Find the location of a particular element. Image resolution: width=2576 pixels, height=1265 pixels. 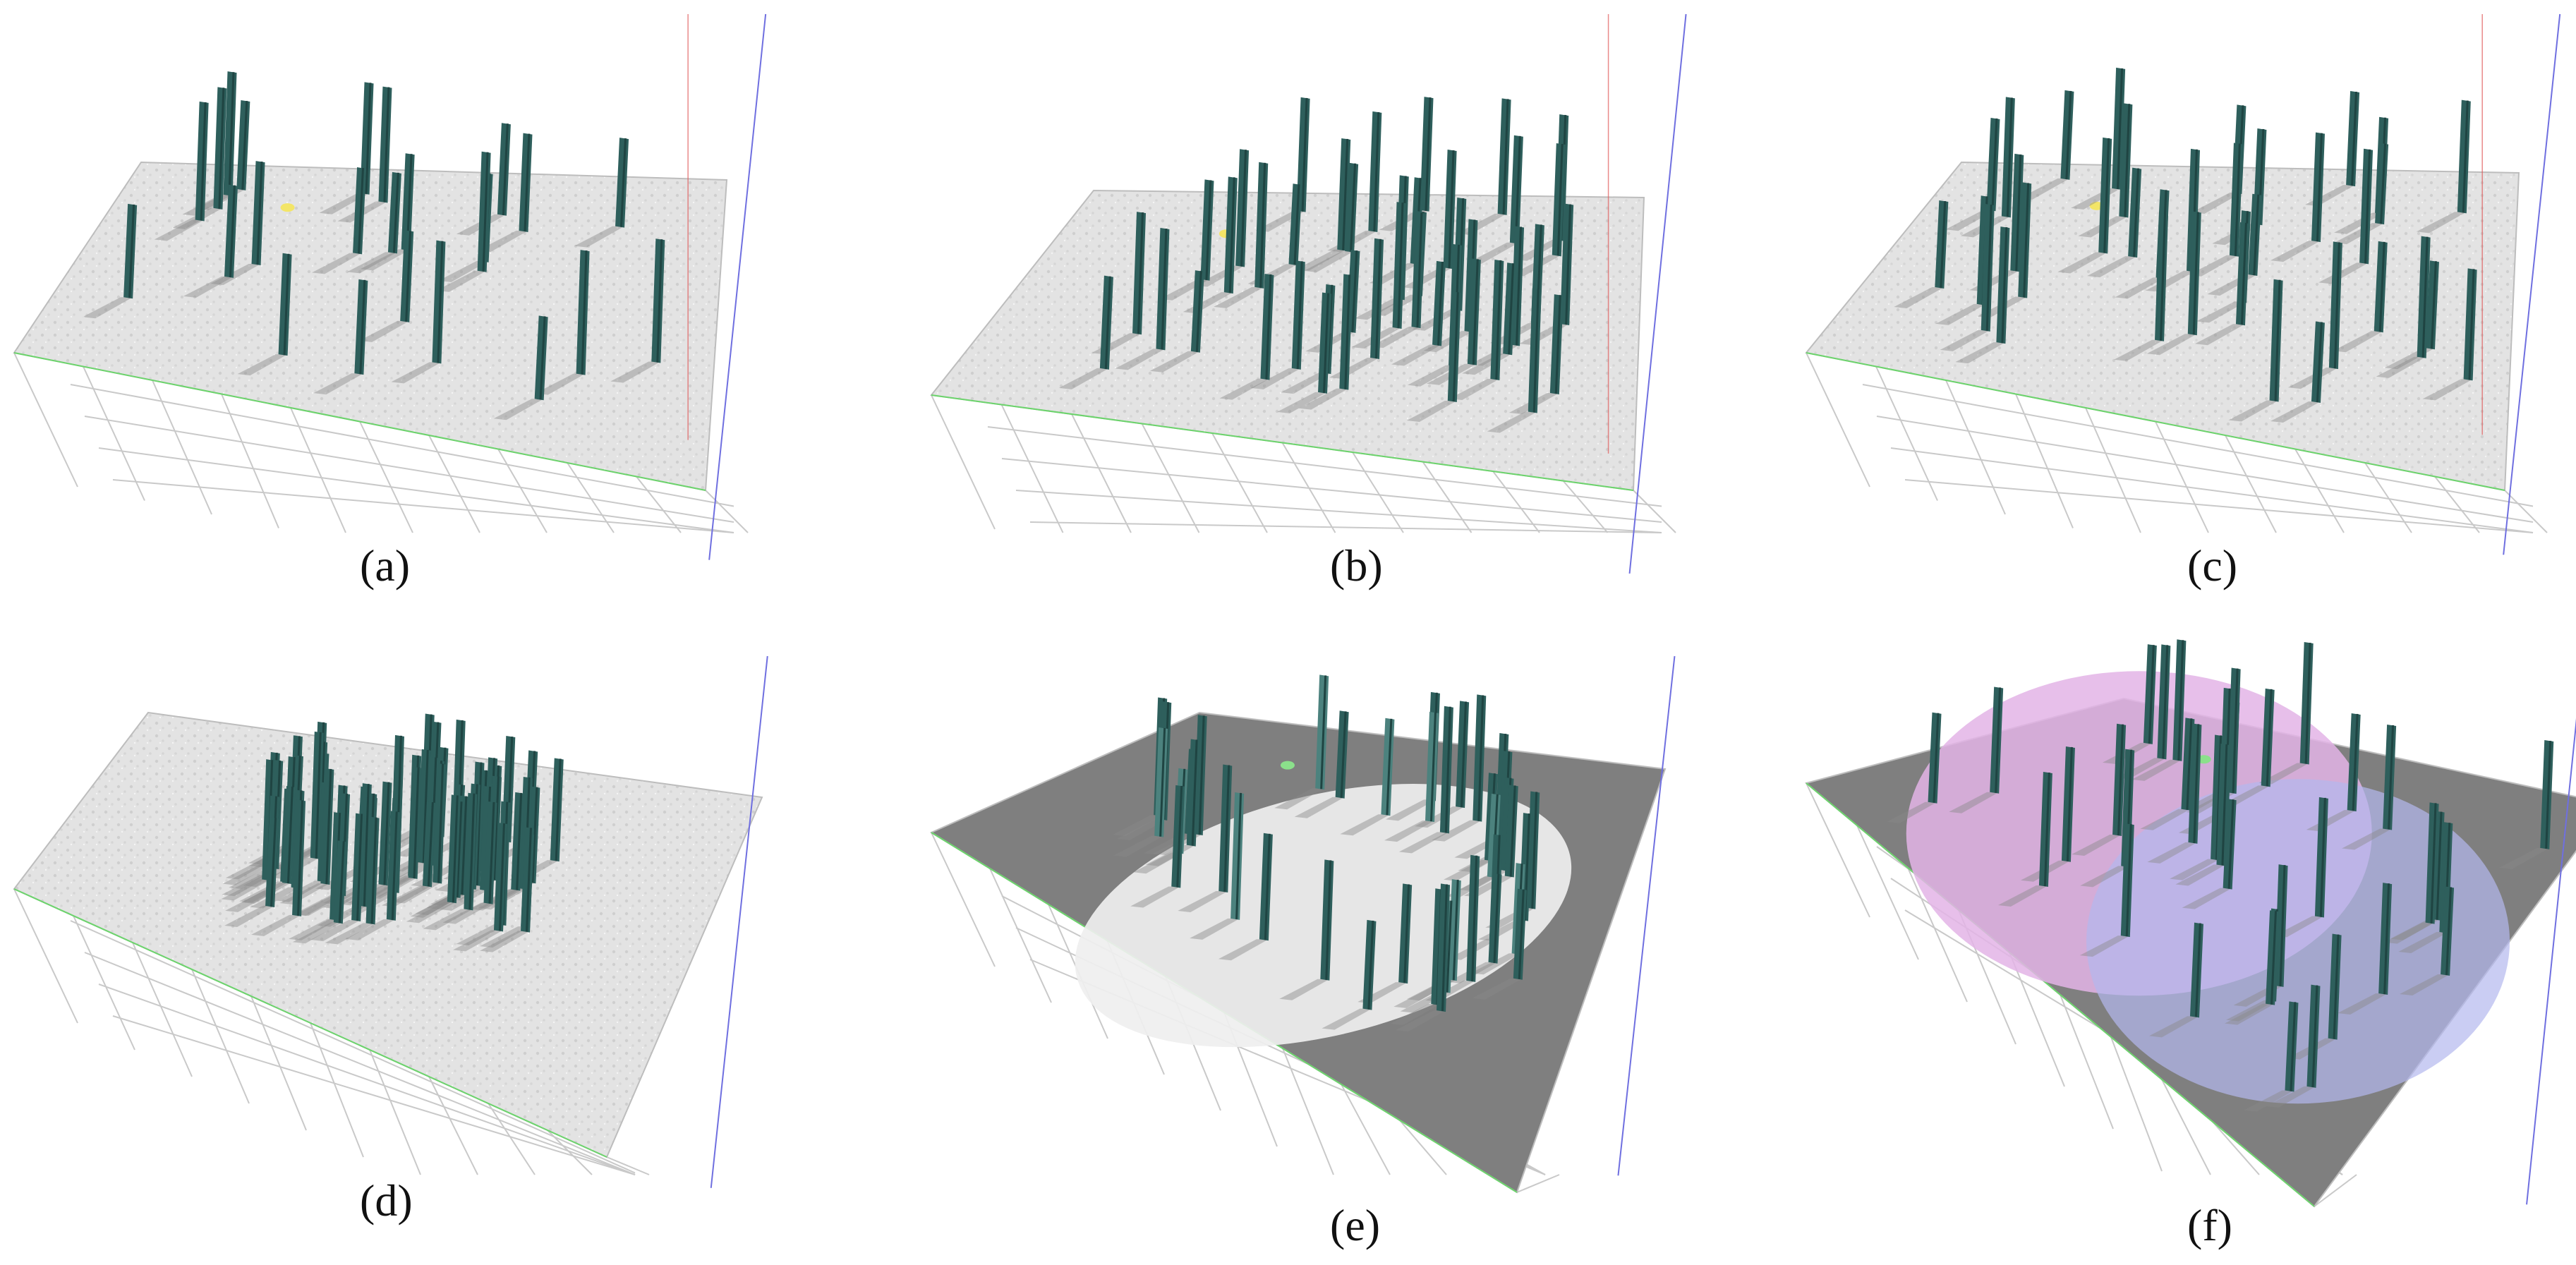

light-marker is located at coordinates (1288, 766).